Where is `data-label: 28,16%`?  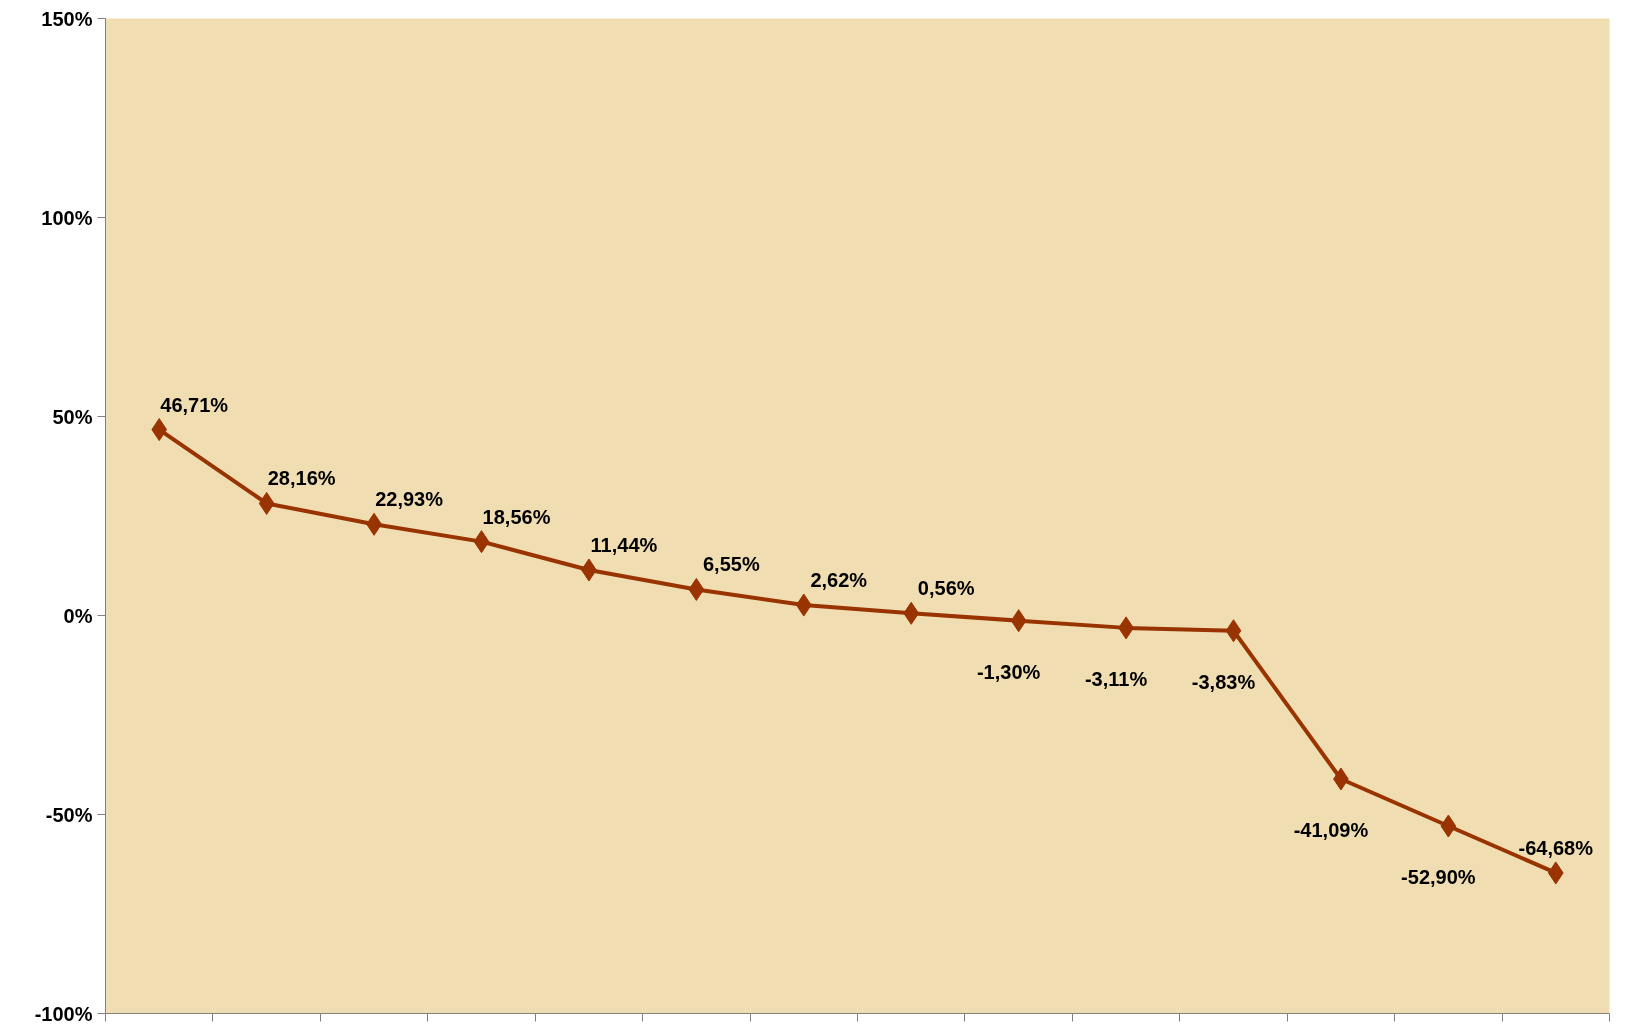
data-label: 28,16% is located at coordinates (301, 478).